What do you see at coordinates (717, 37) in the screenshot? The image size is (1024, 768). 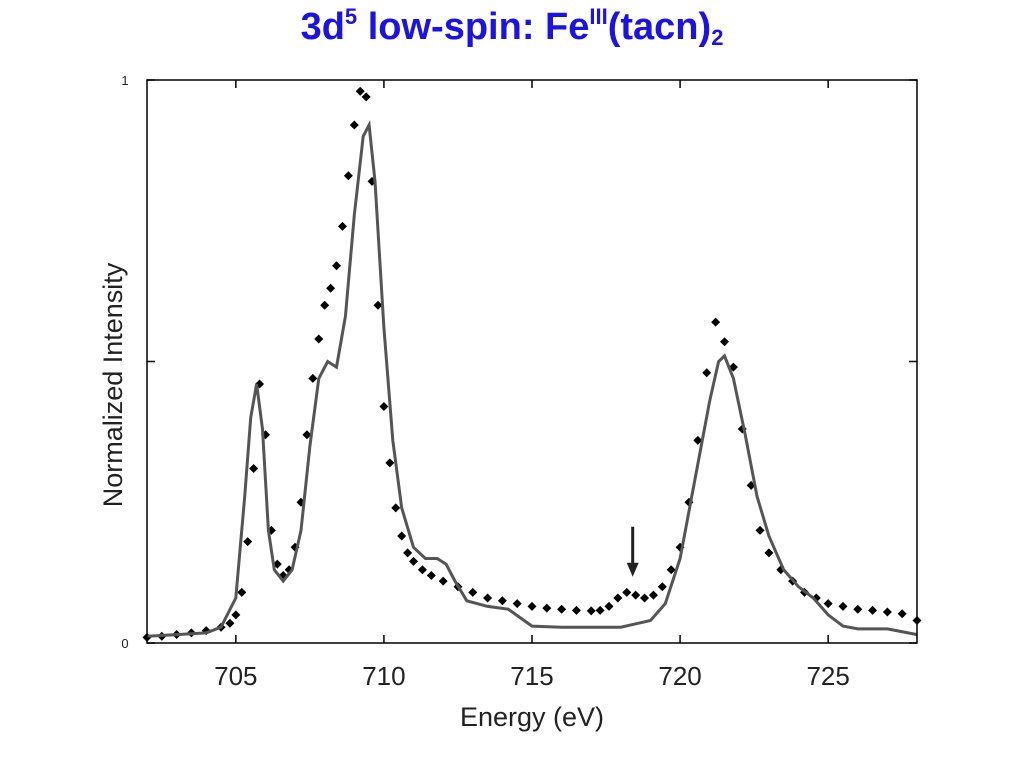 I see `title-subscript: 2` at bounding box center [717, 37].